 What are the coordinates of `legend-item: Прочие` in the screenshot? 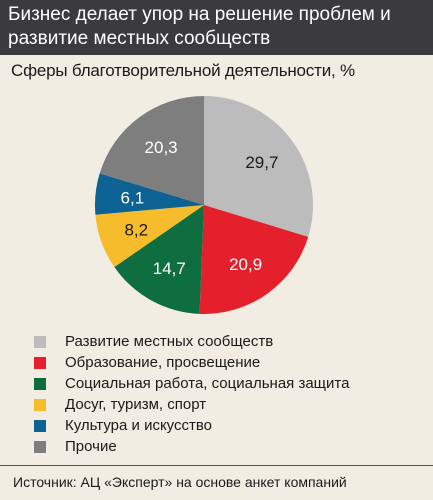 It's located at (191, 446).